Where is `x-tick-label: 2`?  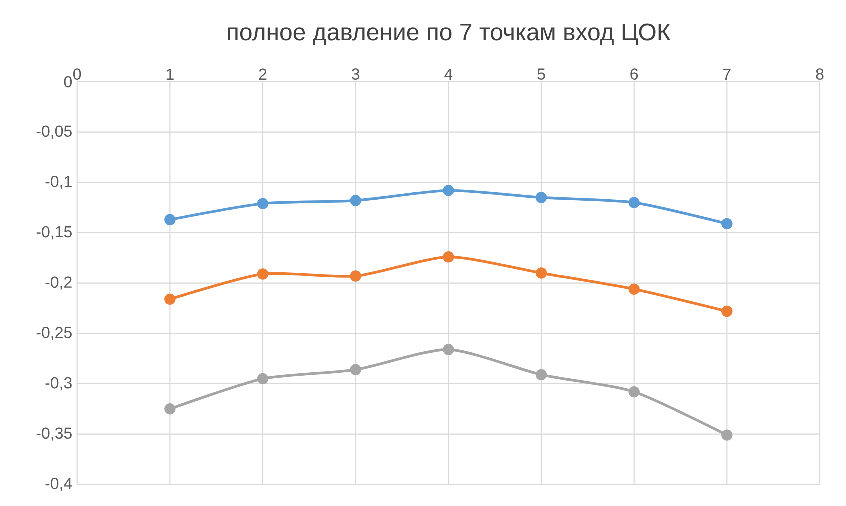
x-tick-label: 2 is located at coordinates (263, 74).